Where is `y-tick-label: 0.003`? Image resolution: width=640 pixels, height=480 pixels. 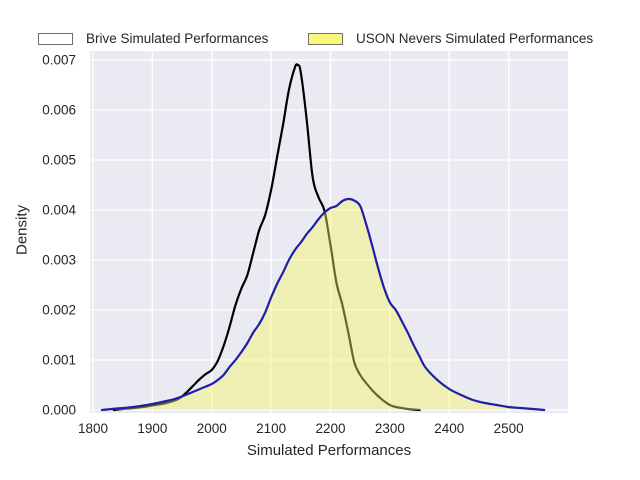
y-tick-label: 0.003 is located at coordinates (59, 260).